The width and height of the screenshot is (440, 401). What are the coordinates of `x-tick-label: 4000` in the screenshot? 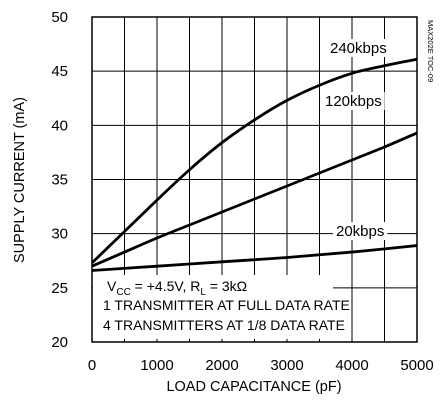 It's located at (351, 365).